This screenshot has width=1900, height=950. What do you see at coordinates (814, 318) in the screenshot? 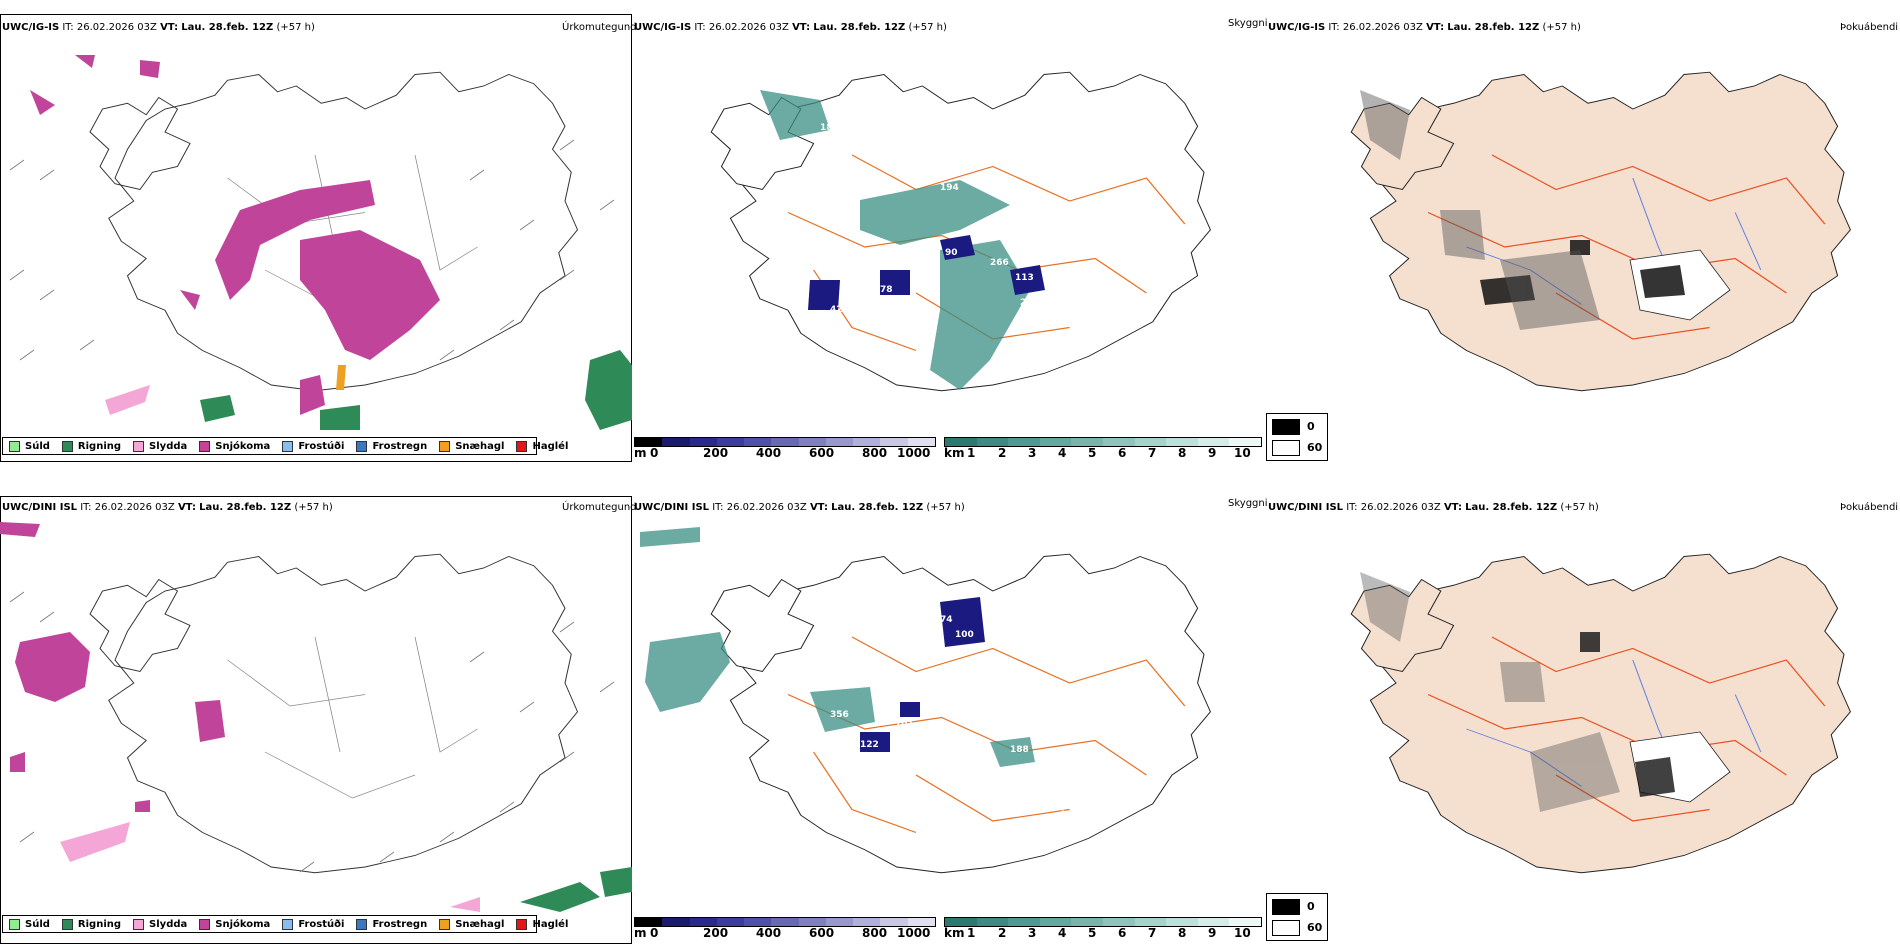
I see `snow-label: 108` at bounding box center [814, 318].